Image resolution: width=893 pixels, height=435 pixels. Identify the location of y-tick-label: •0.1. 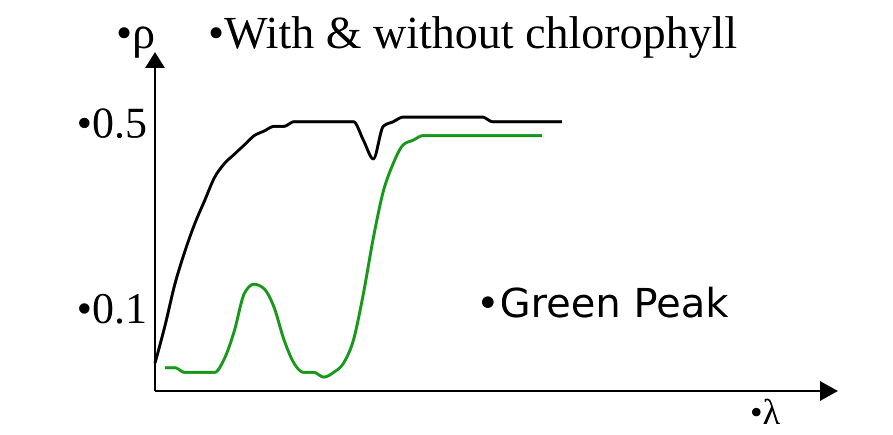
(111, 309).